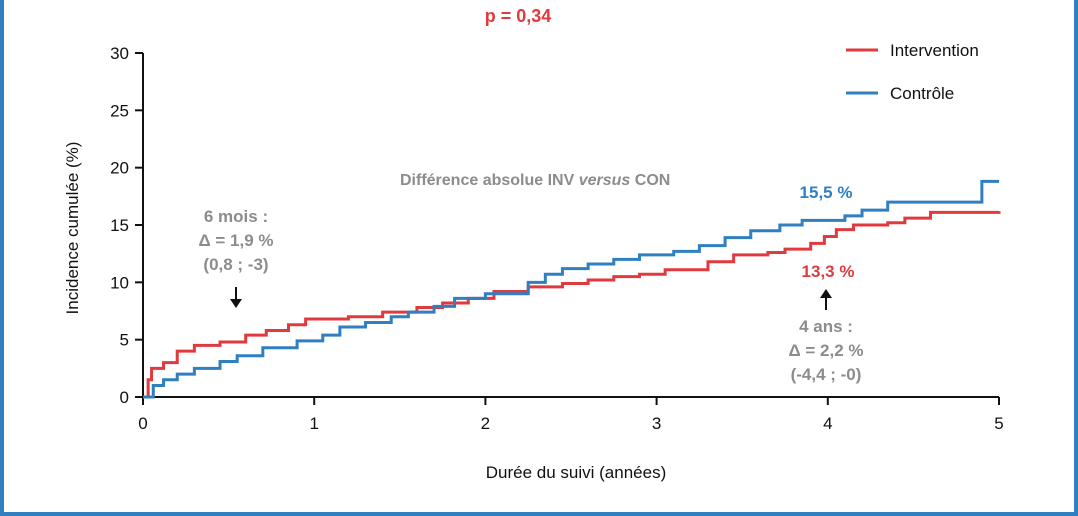  I want to click on y-ticks: 0 5 10 15 20 25 30, so click(126, 225).